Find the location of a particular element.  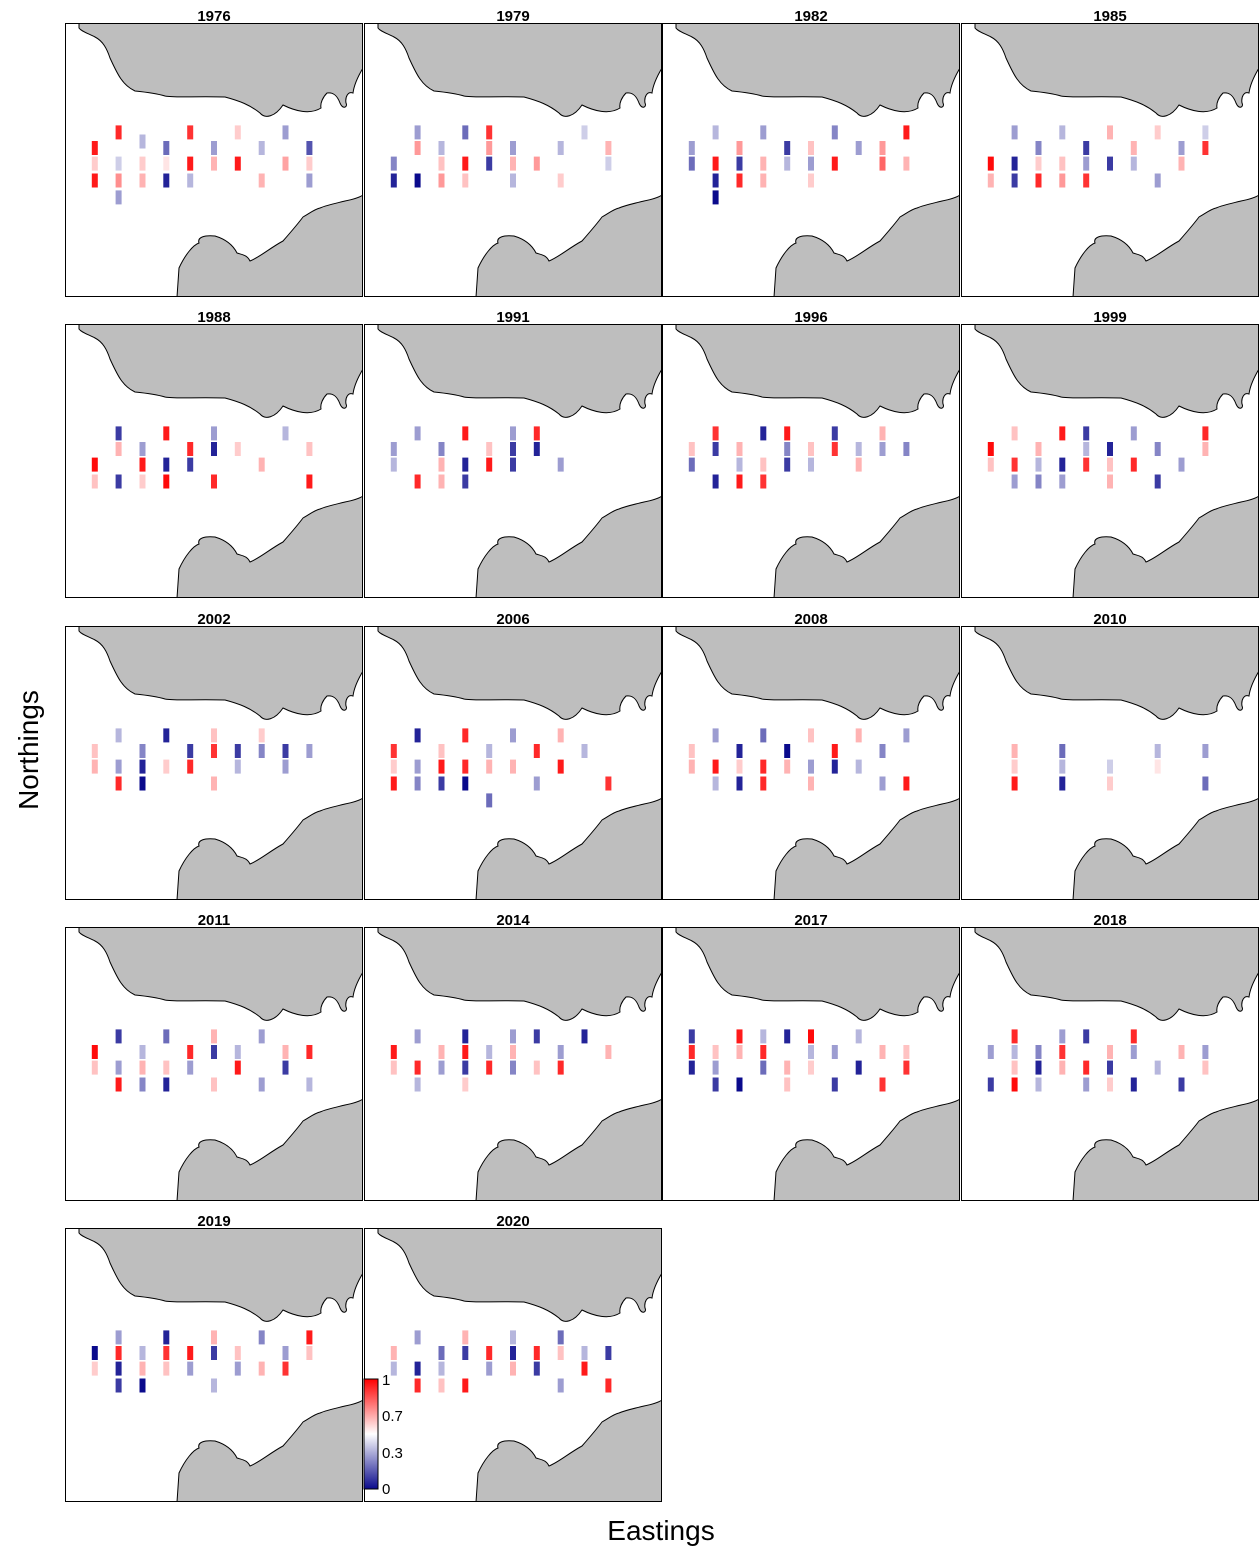

panel-year-title: 1985 is located at coordinates (1109, 16).